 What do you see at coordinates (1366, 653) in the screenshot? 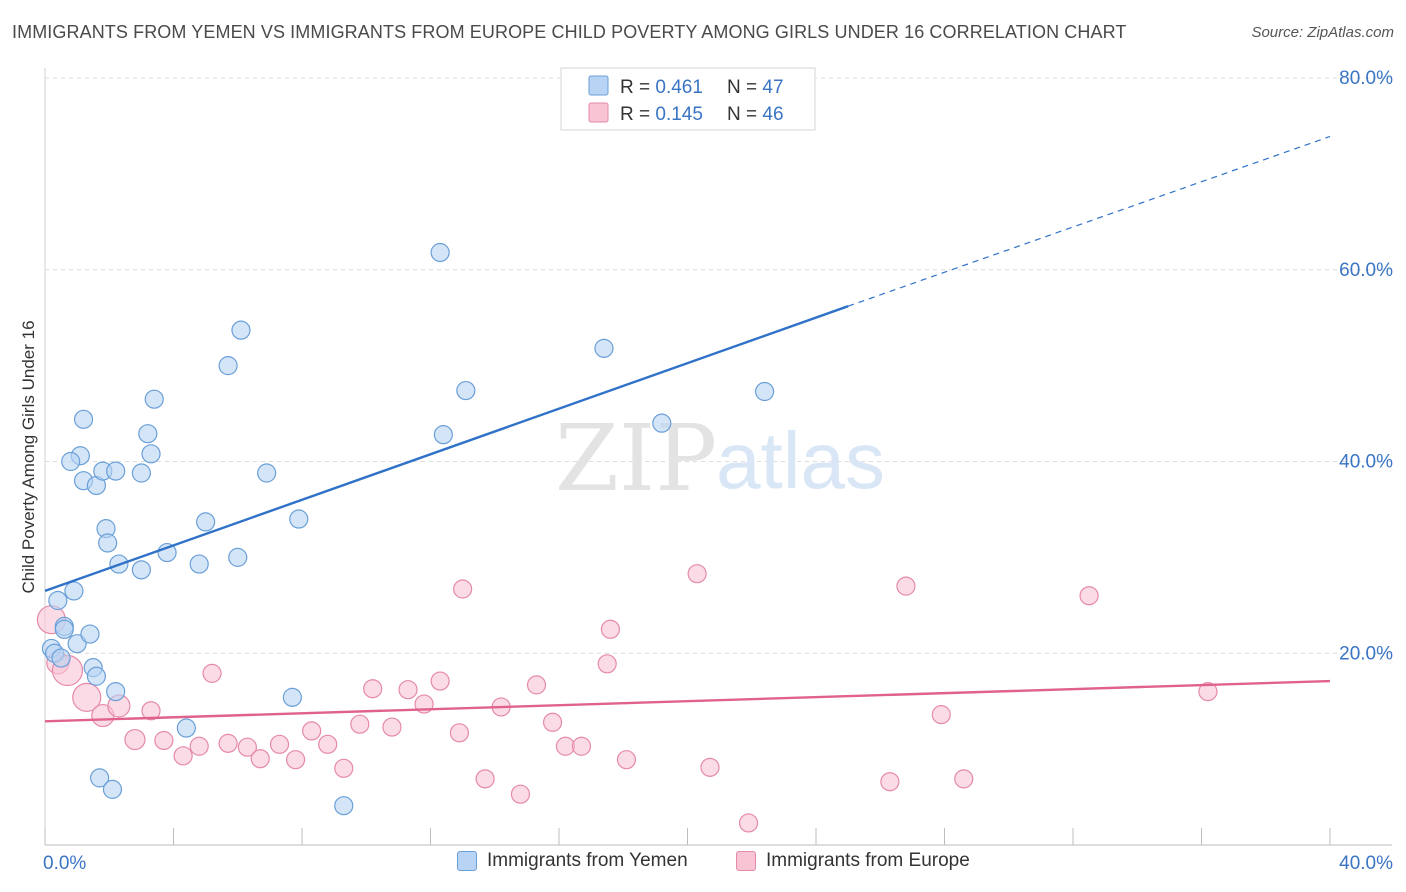
I see `y-tick-label: 20.0%` at bounding box center [1366, 653].